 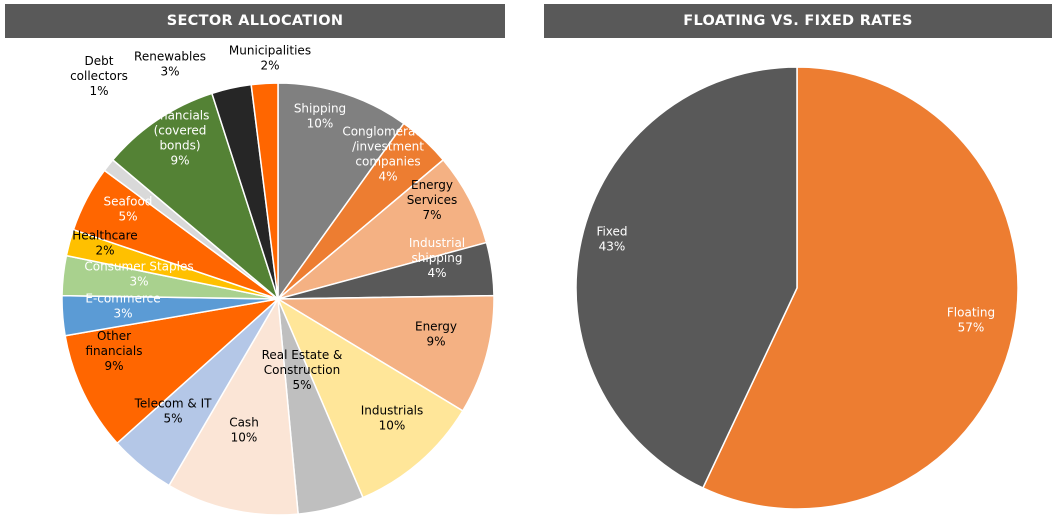 What do you see at coordinates (99, 76) in the screenshot?
I see `sector-label-debt-collectors: Debt collectors 1%` at bounding box center [99, 76].